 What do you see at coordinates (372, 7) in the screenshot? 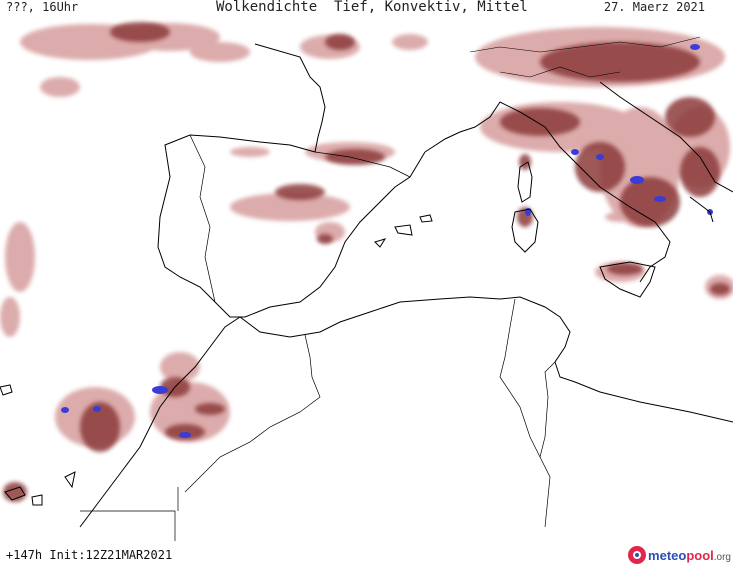
I see `map-title: Wolkendichte Tief, Konvektiv, Mittel` at bounding box center [372, 7].